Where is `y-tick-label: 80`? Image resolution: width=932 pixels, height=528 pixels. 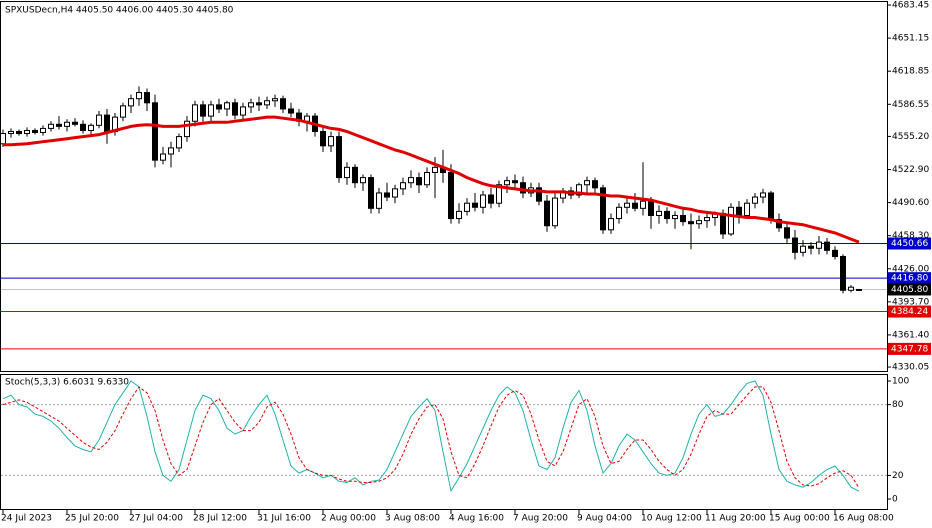
y-tick-label: 80 is located at coordinates (898, 405).